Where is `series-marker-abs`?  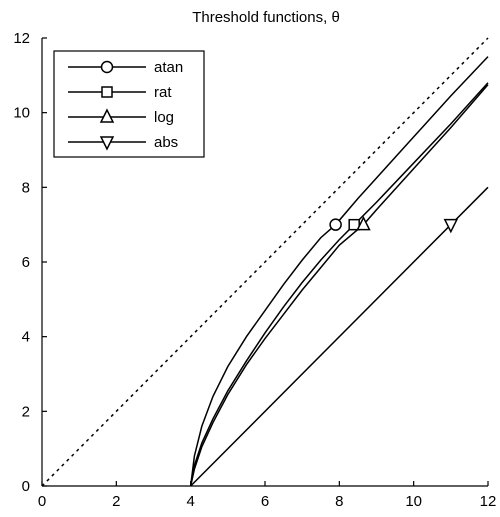 series-marker-abs is located at coordinates (451, 226).